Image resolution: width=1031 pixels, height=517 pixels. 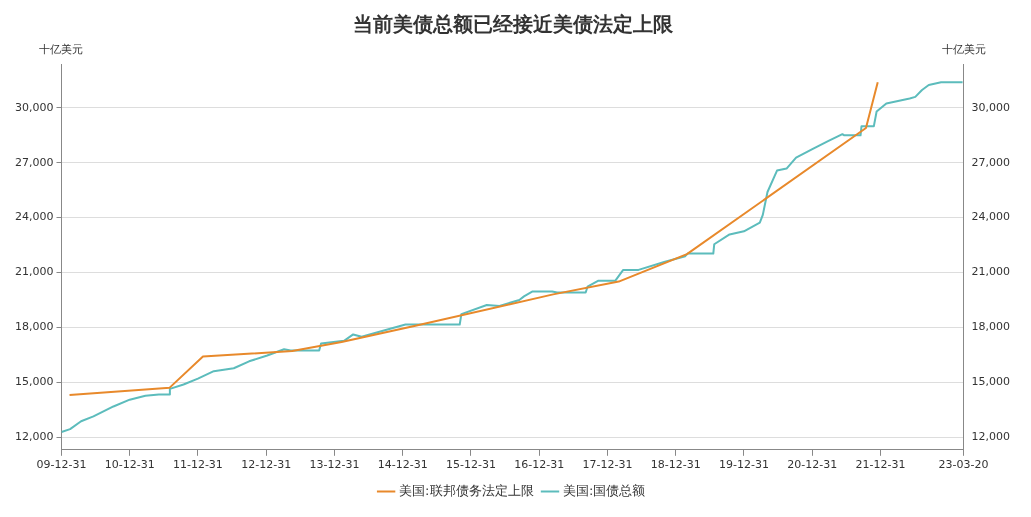 I want to click on x-tick-label: 14-12-31, so click(x=402, y=465).